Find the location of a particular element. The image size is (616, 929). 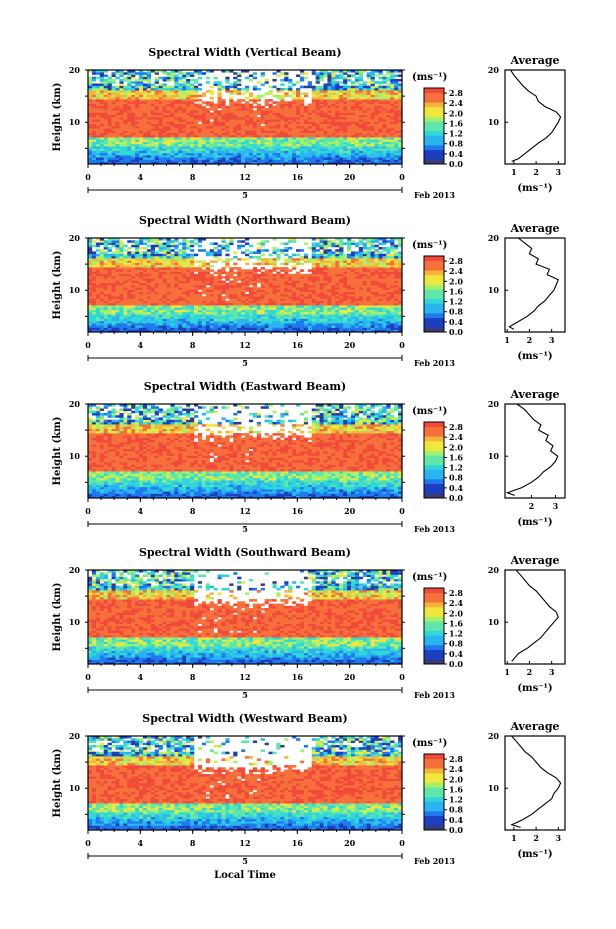

panel-title: Spectral Width (Westward Beam) is located at coordinates (244, 718).